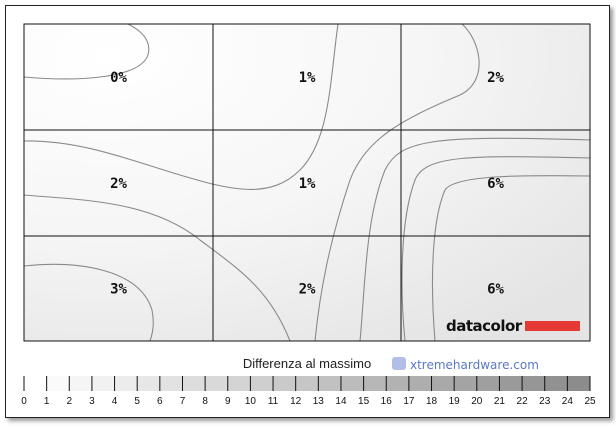  What do you see at coordinates (47, 401) in the screenshot?
I see `scale-tick-label: 1` at bounding box center [47, 401].